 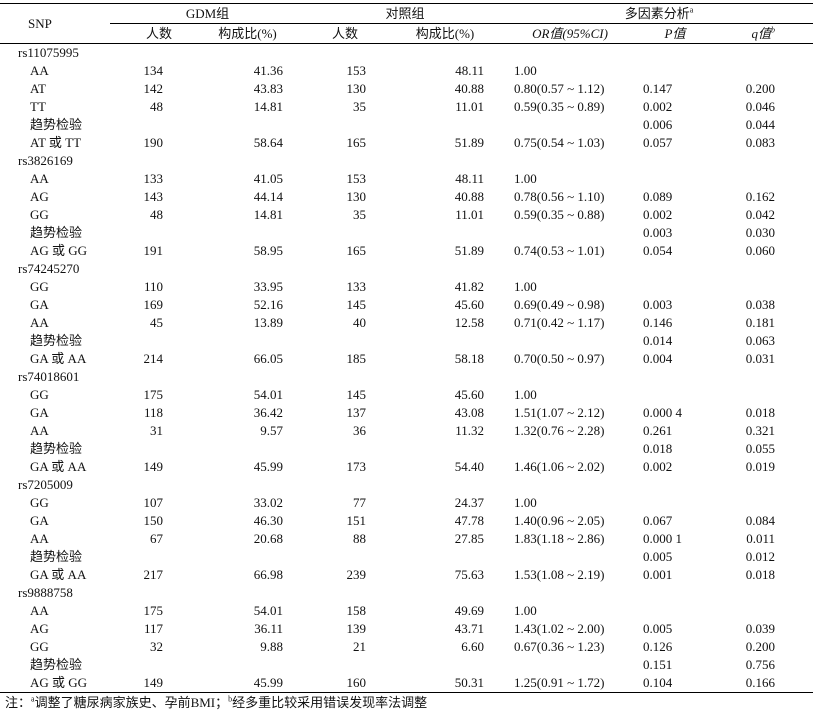 I want to click on data-row: GG 107 33.02 77 24.37 1.00, so click(x=406, y=503).